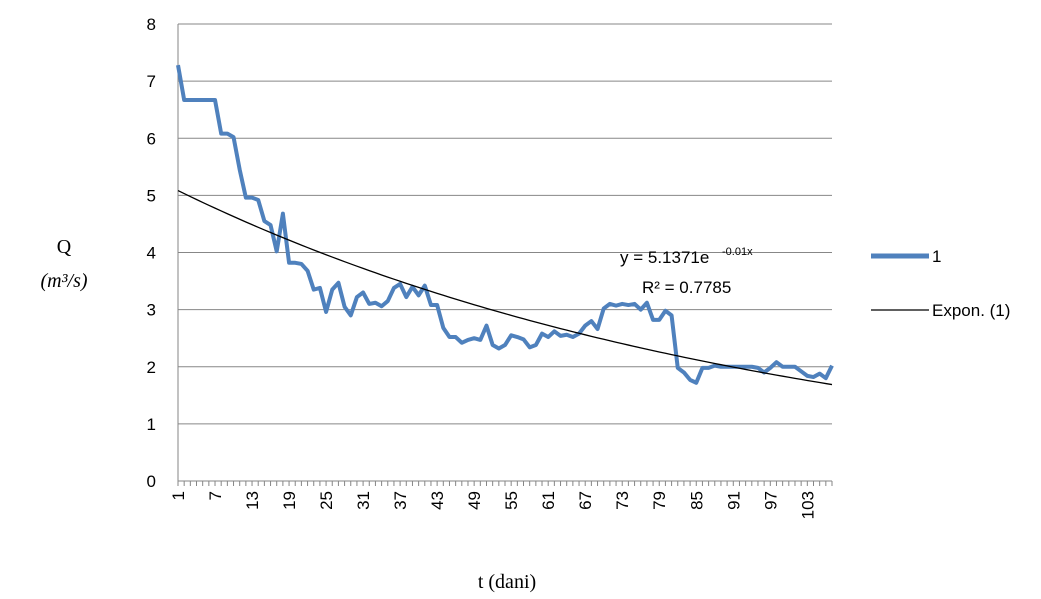  I want to click on y-tick-label-0: 0, so click(151, 481).